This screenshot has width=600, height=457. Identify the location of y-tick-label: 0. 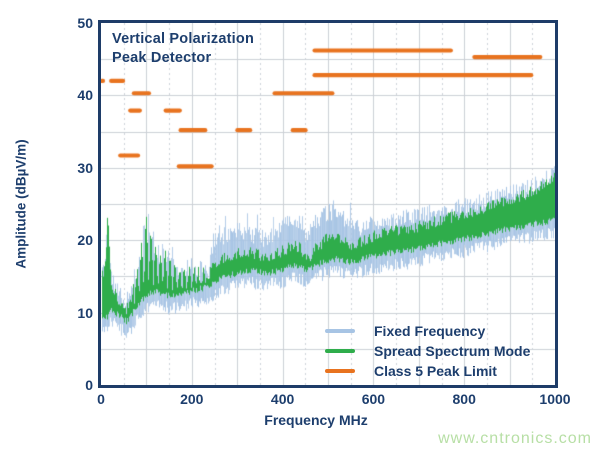
(89, 385).